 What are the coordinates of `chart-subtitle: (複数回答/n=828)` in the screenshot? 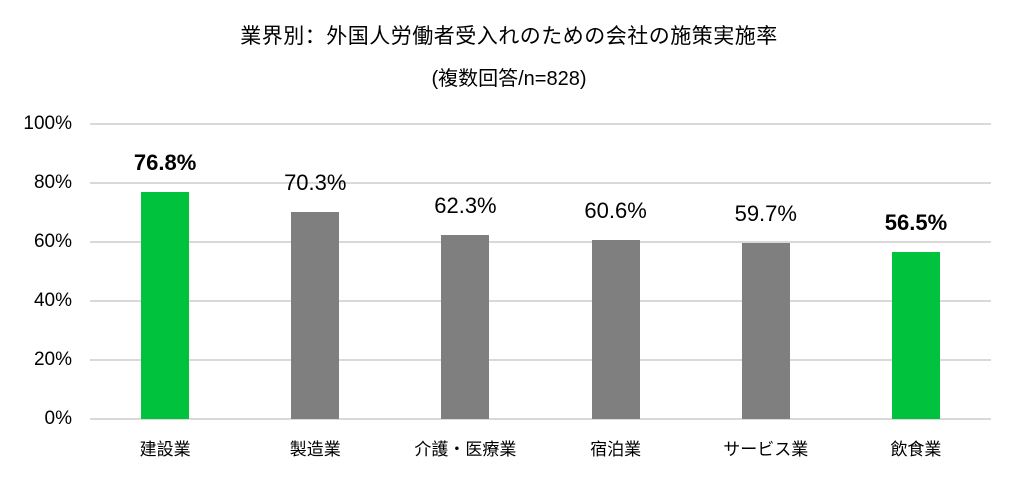 It's located at (509, 79).